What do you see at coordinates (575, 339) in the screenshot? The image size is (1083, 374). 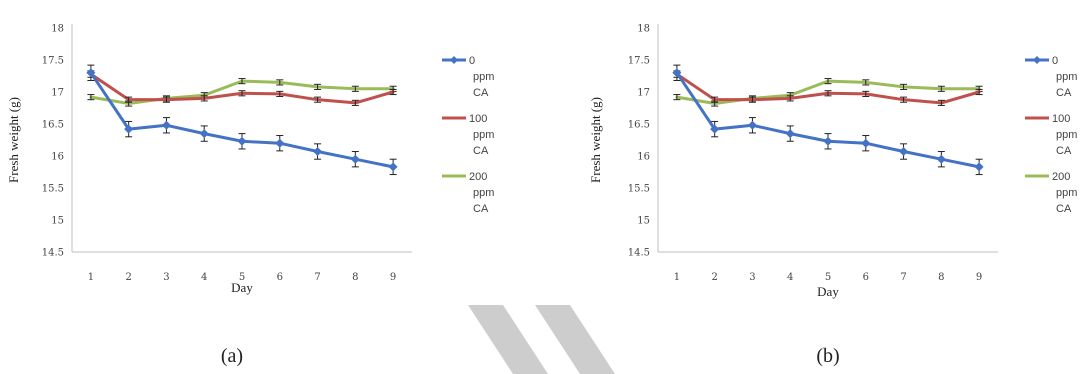 I see `watermark-stroke-right` at bounding box center [575, 339].